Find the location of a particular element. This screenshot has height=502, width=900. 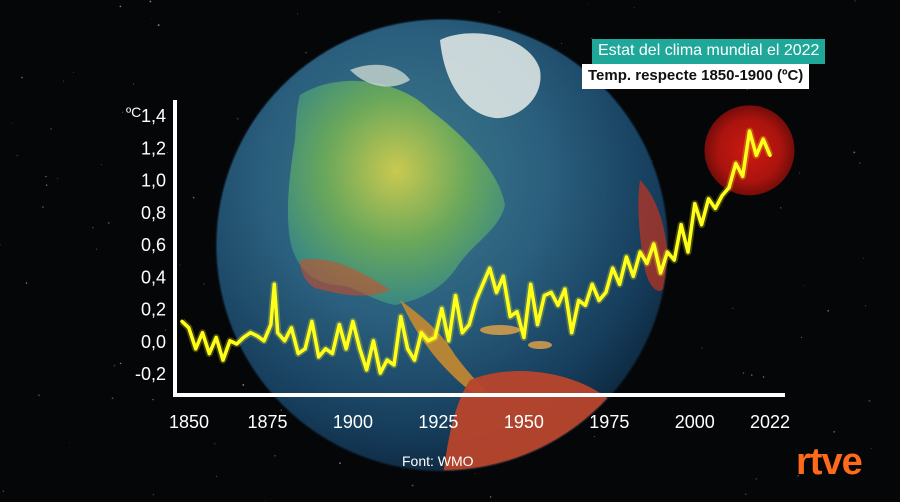

y-axis-unit-label: ºC is located at coordinates (133, 112).